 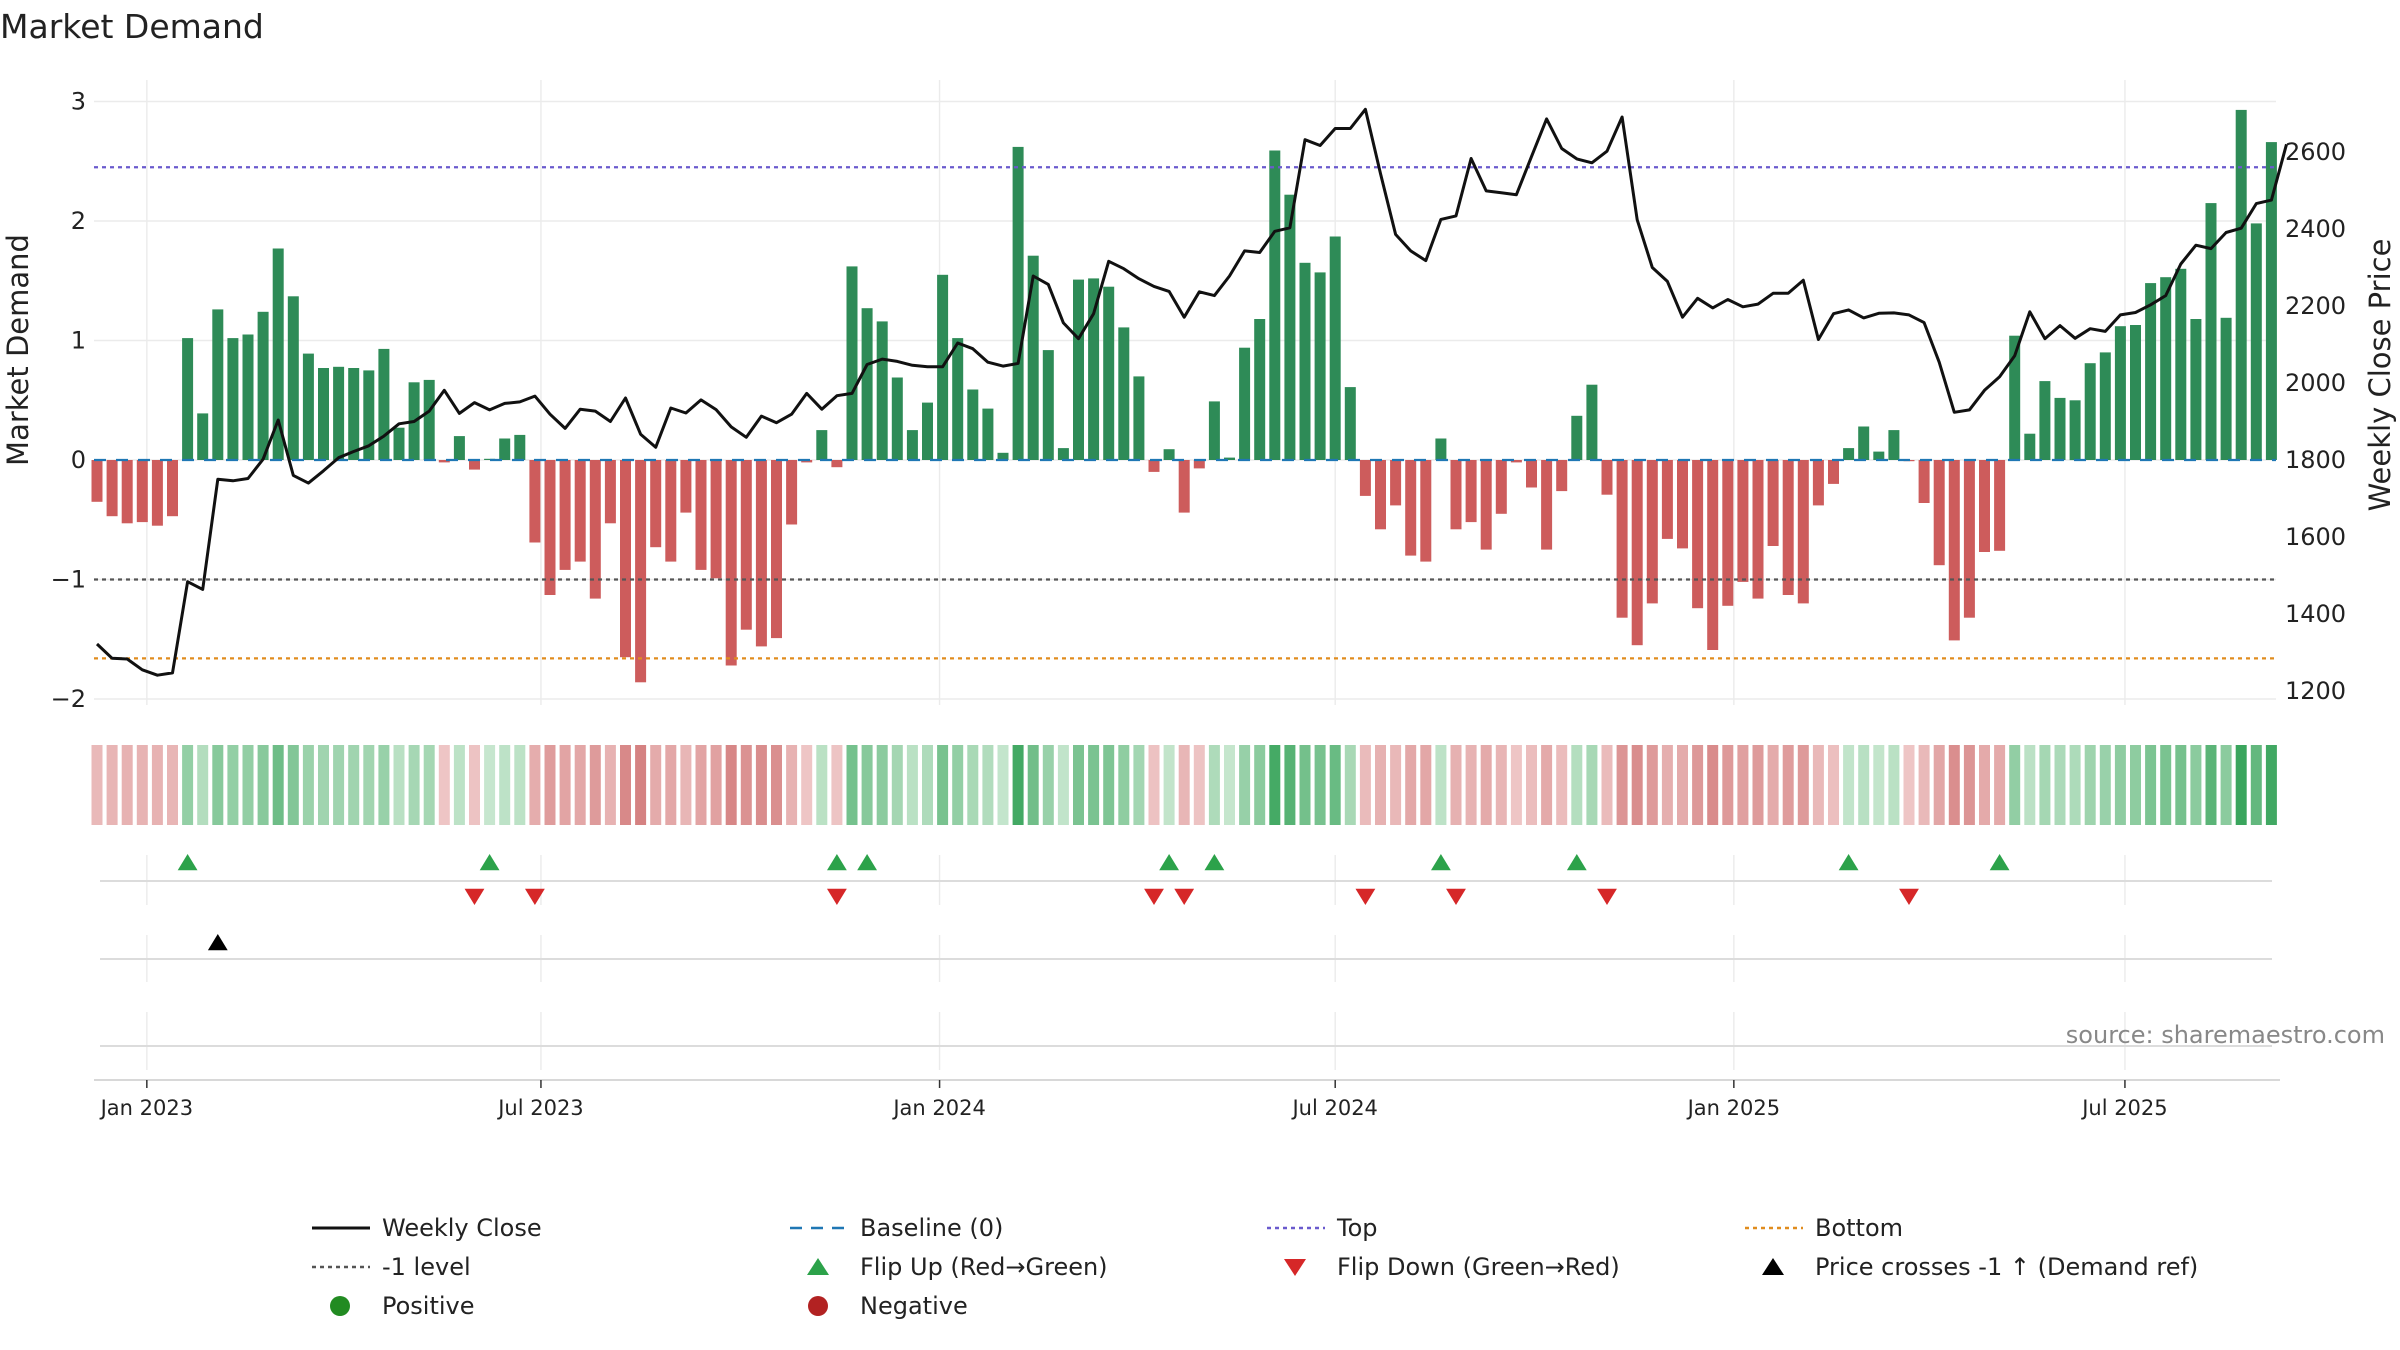 What do you see at coordinates (2315, 537) in the screenshot?
I see `y-tick-right: 1600` at bounding box center [2315, 537].